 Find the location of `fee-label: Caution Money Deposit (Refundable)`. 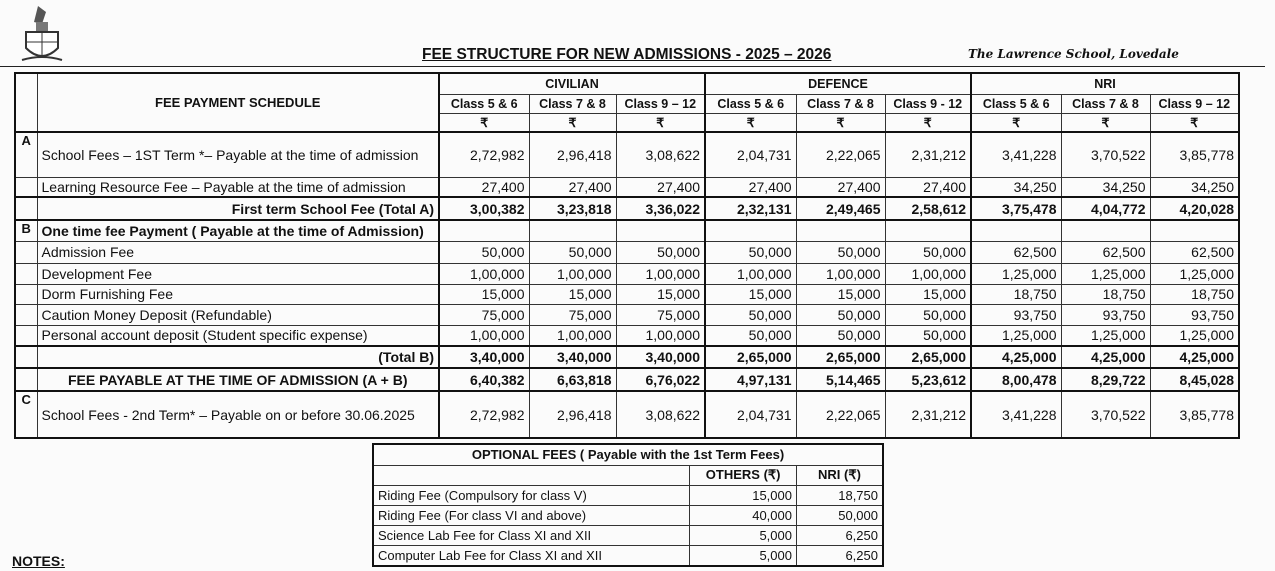

fee-label: Caution Money Deposit (Refundable) is located at coordinates (238, 314).